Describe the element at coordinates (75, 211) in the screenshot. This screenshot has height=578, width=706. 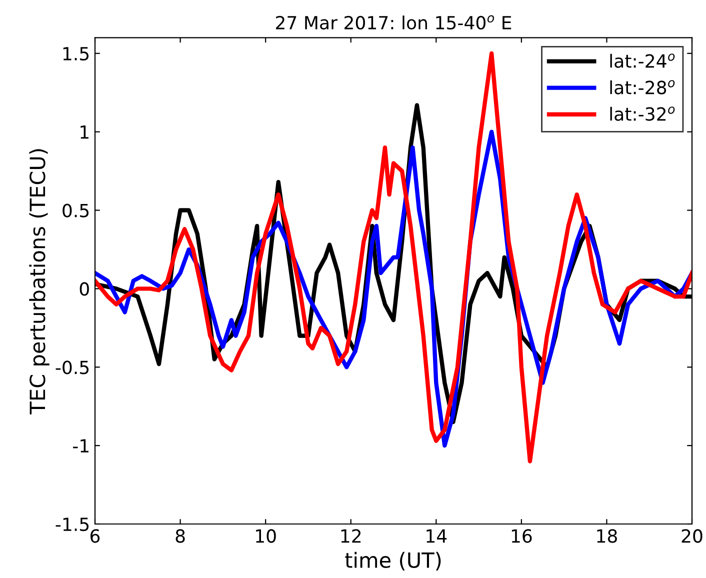
I see `y-tick-label: 0.5` at that location.